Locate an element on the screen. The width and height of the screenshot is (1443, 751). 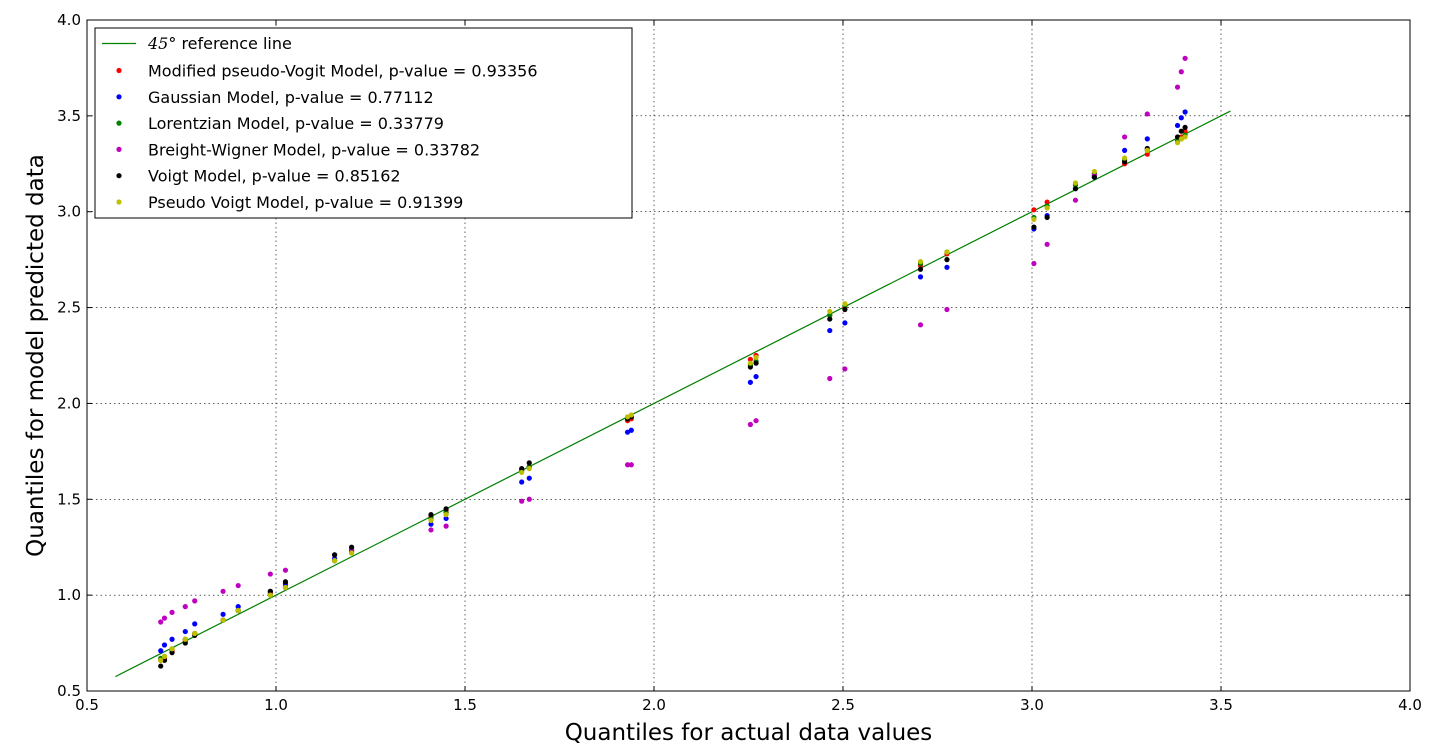
x-tick-label: 0.5 is located at coordinates (87, 705).